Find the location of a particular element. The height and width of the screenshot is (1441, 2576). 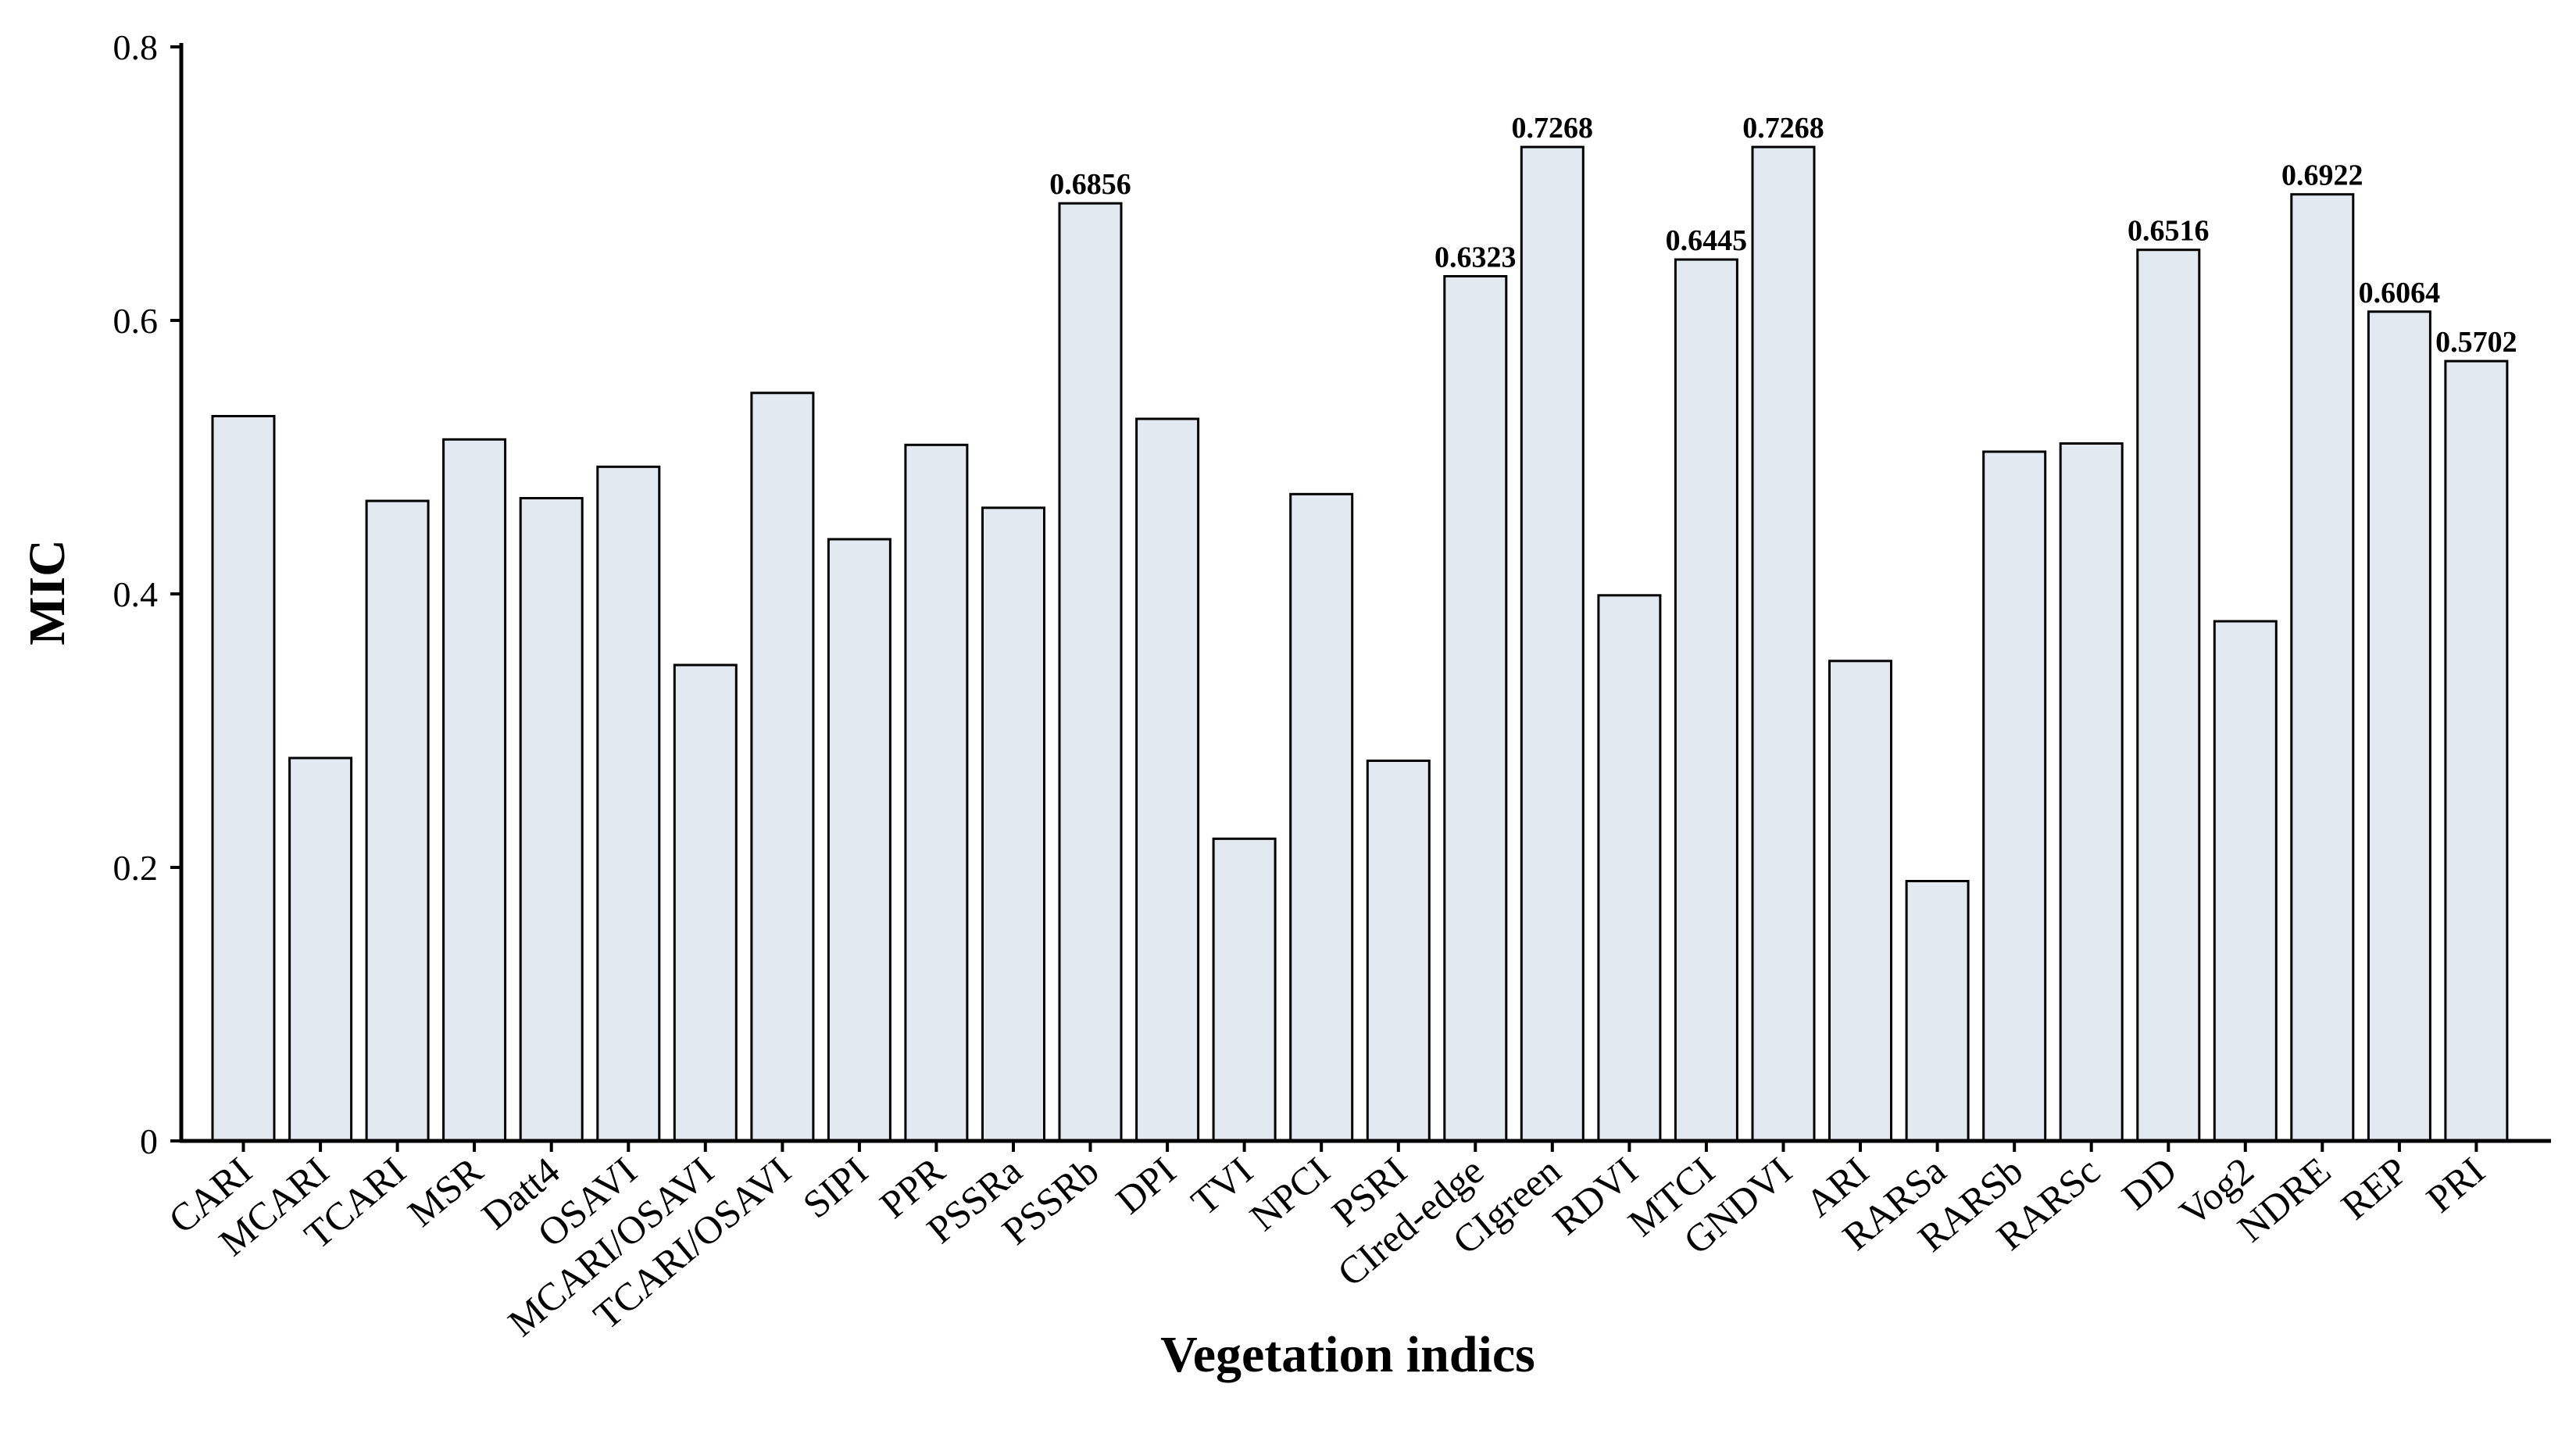

x-tick-label-npci: NPCI is located at coordinates (1290, 1194).